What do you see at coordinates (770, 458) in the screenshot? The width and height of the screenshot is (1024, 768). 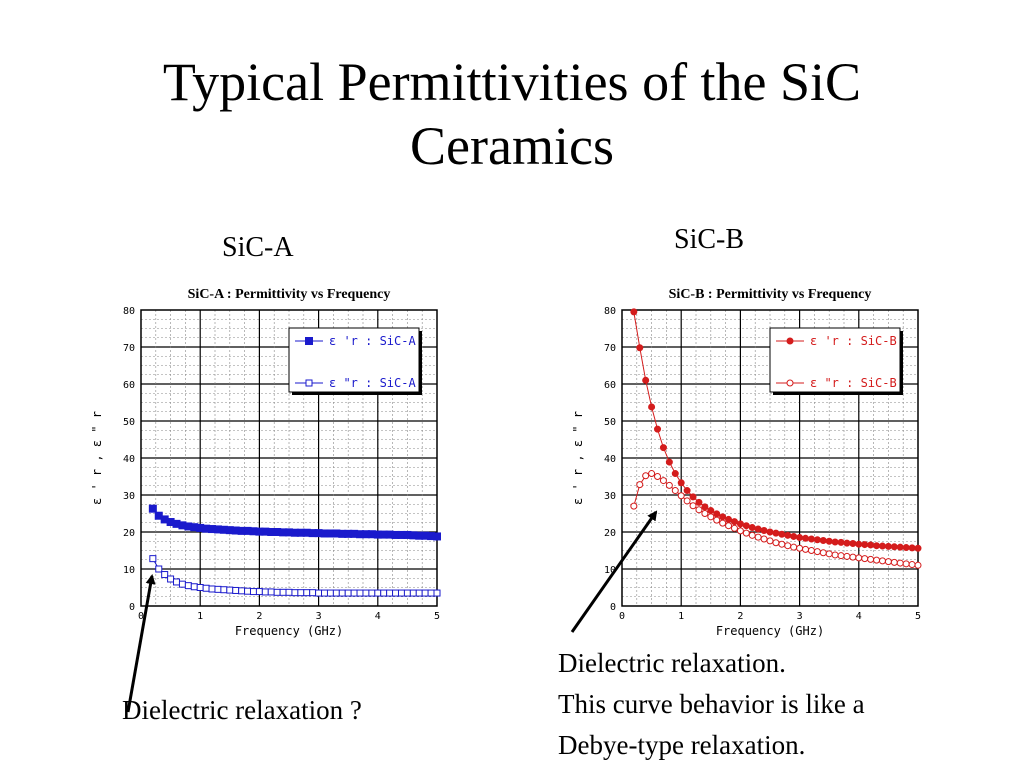 I see `sic-b-plot-frame` at bounding box center [770, 458].